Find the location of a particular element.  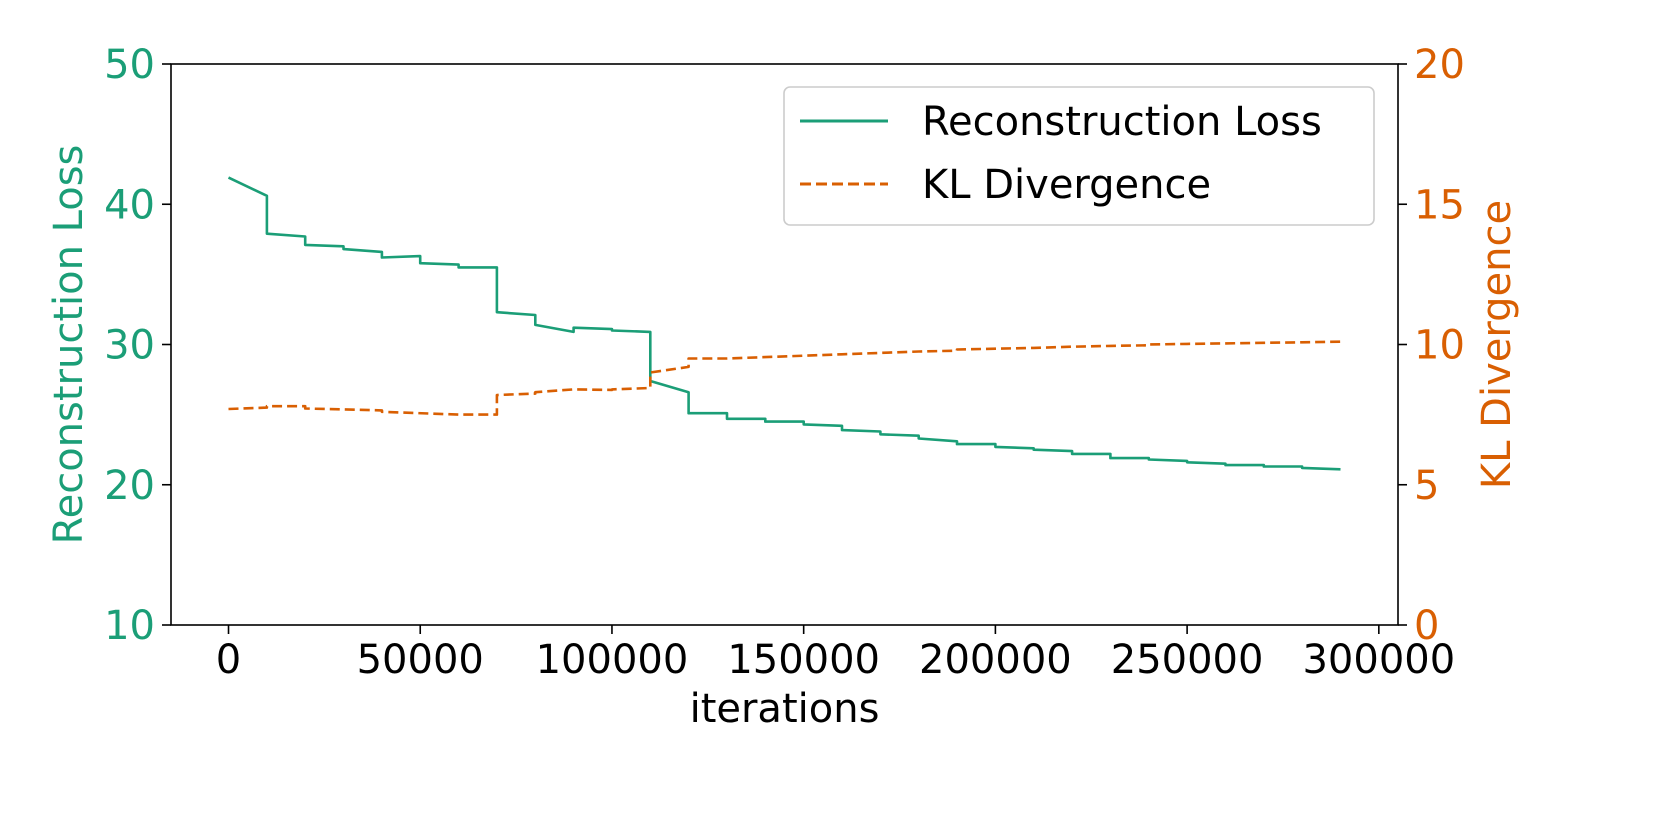

y-right-tick-label: 15 is located at coordinates (1439, 205).